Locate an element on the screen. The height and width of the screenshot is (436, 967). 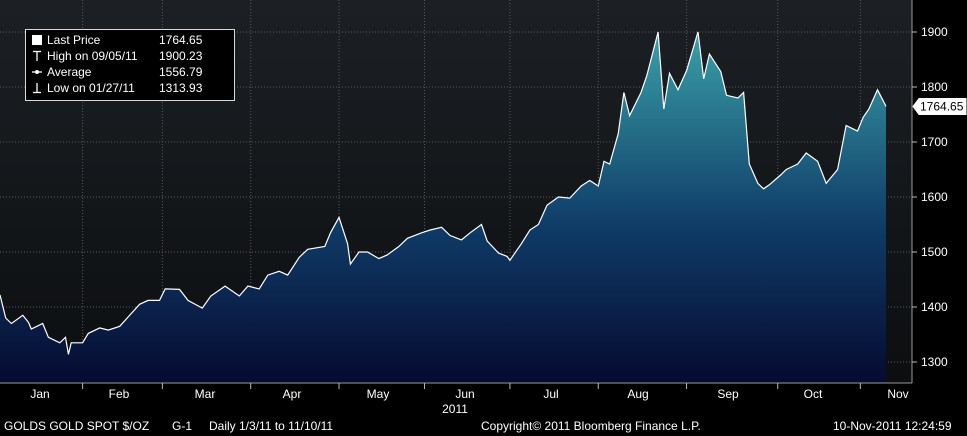
y-axis-ticks: 1300 1400 1500 1600 1700 1800 1900 is located at coordinates (930, 197).